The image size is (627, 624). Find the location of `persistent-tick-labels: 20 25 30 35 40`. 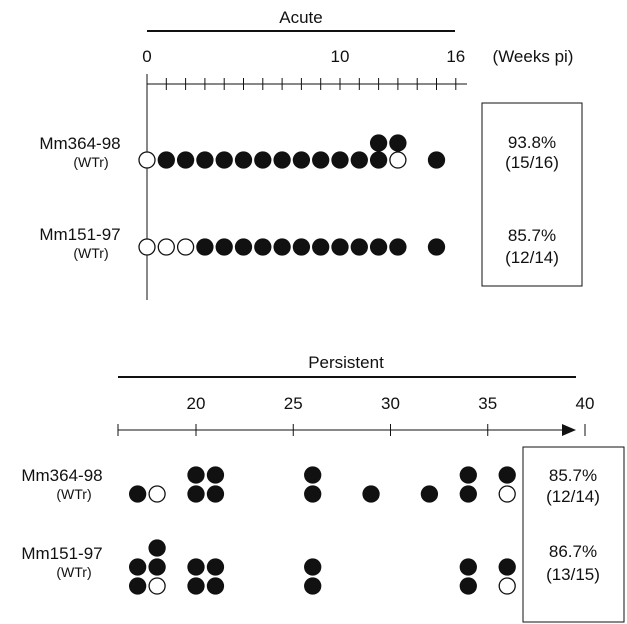

persistent-tick-labels: 20 25 30 35 40 is located at coordinates (391, 403).